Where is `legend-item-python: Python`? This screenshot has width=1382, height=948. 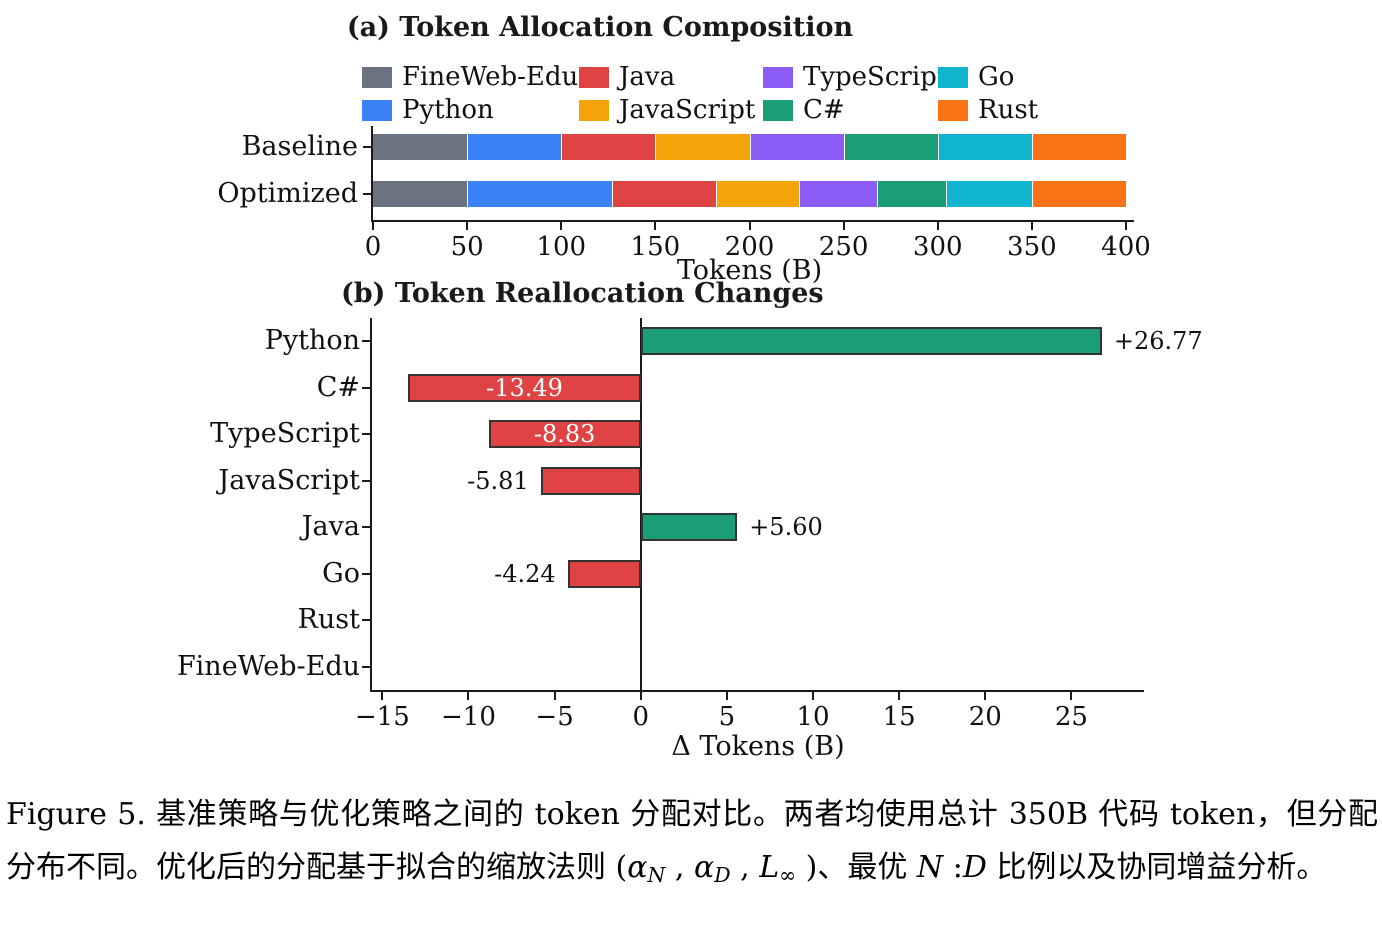
legend-item-python: Python is located at coordinates (428, 110).